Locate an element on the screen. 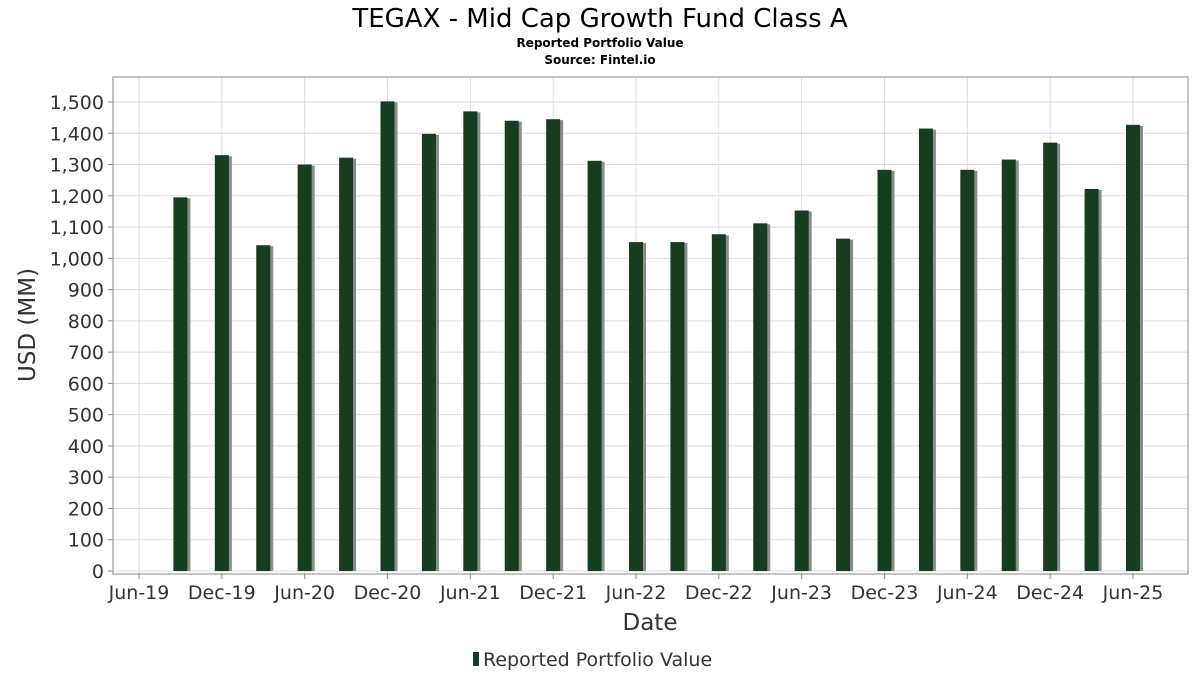 The width and height of the screenshot is (1200, 675). legend-swatch is located at coordinates (476, 659).